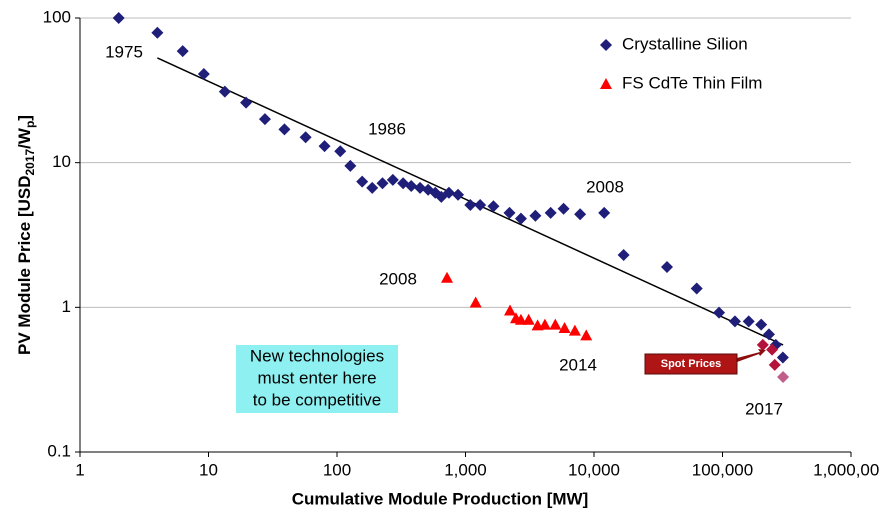 This screenshot has width=879, height=517. I want to click on note-line: New technologies, so click(317, 355).